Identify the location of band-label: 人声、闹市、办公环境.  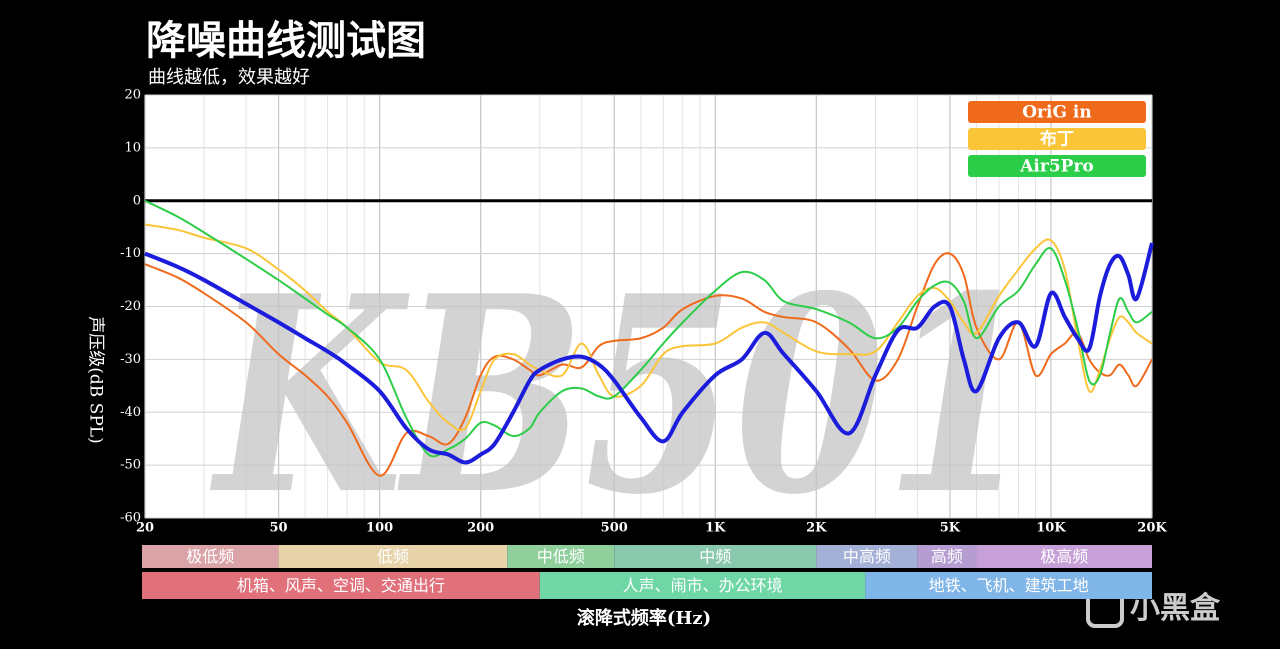
(703, 585).